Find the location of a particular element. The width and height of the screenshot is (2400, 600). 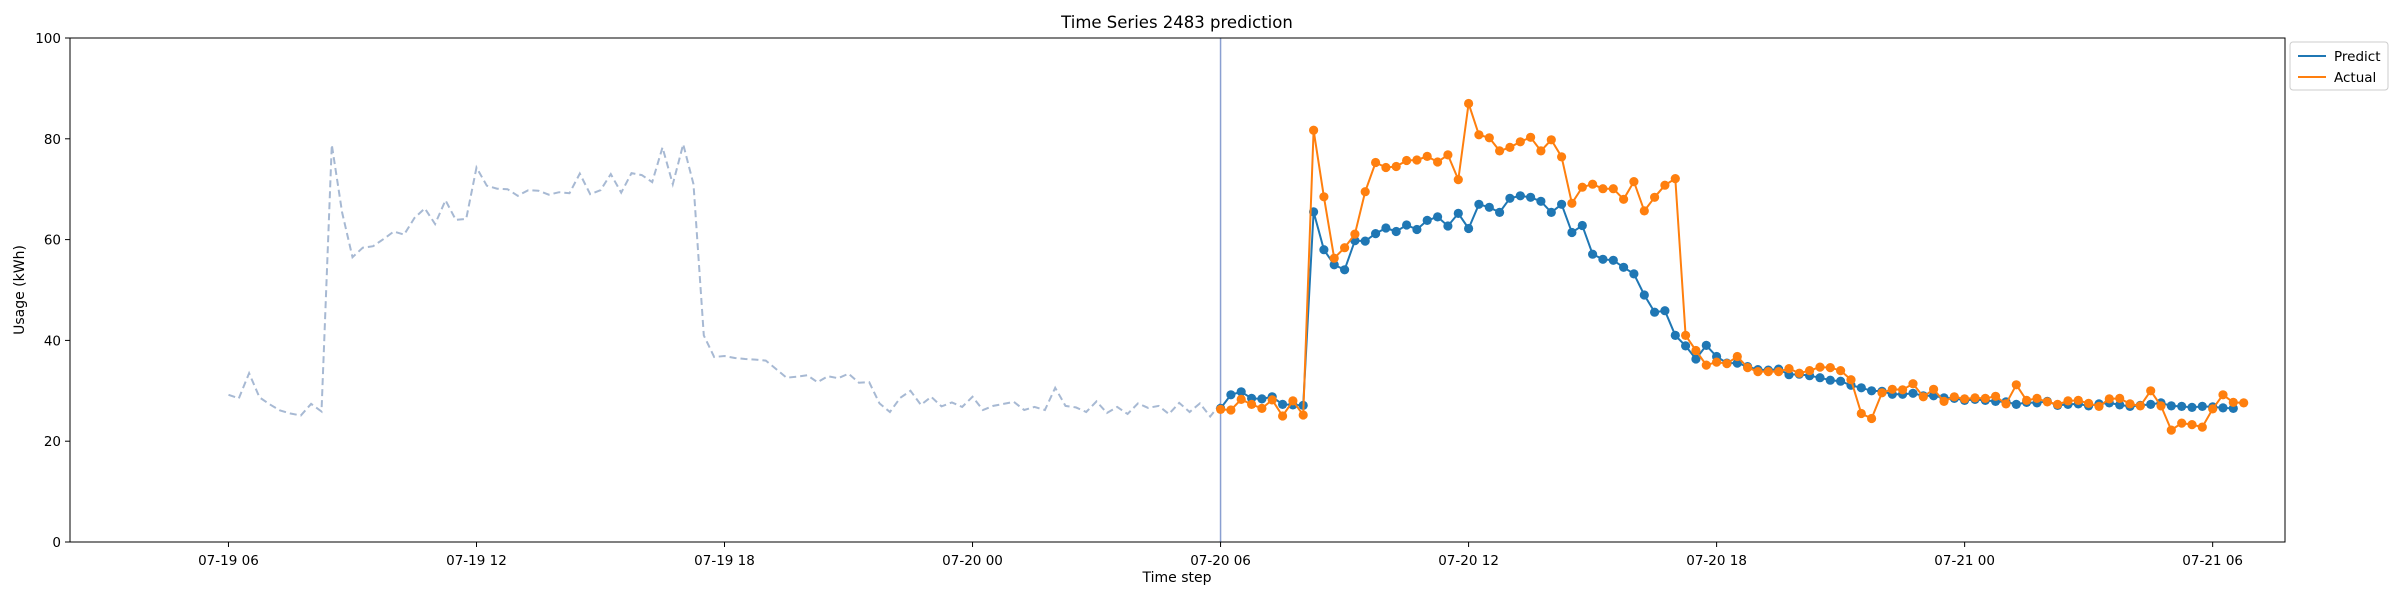

y-tick-label: 40 is located at coordinates (52, 341).